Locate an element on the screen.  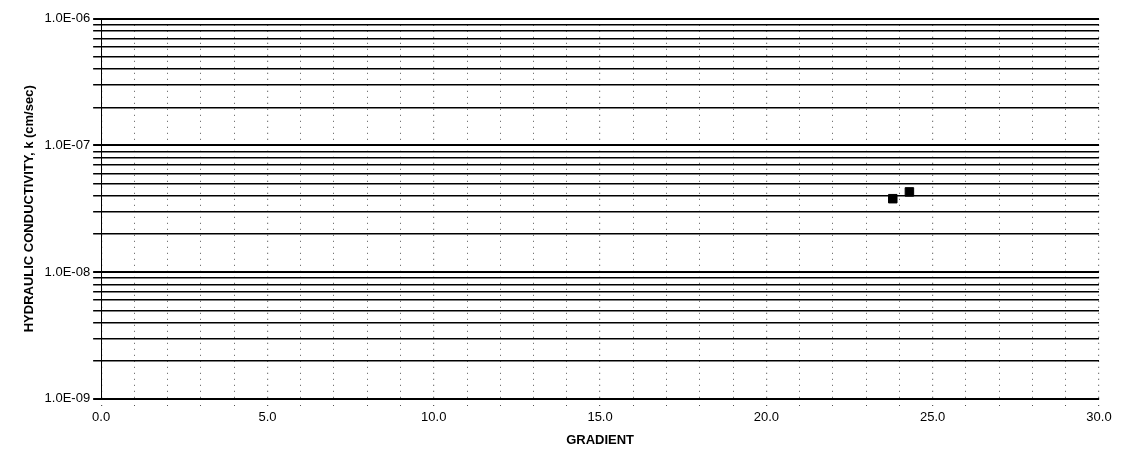
x-axis-title: GRADIENT is located at coordinates (600, 439).